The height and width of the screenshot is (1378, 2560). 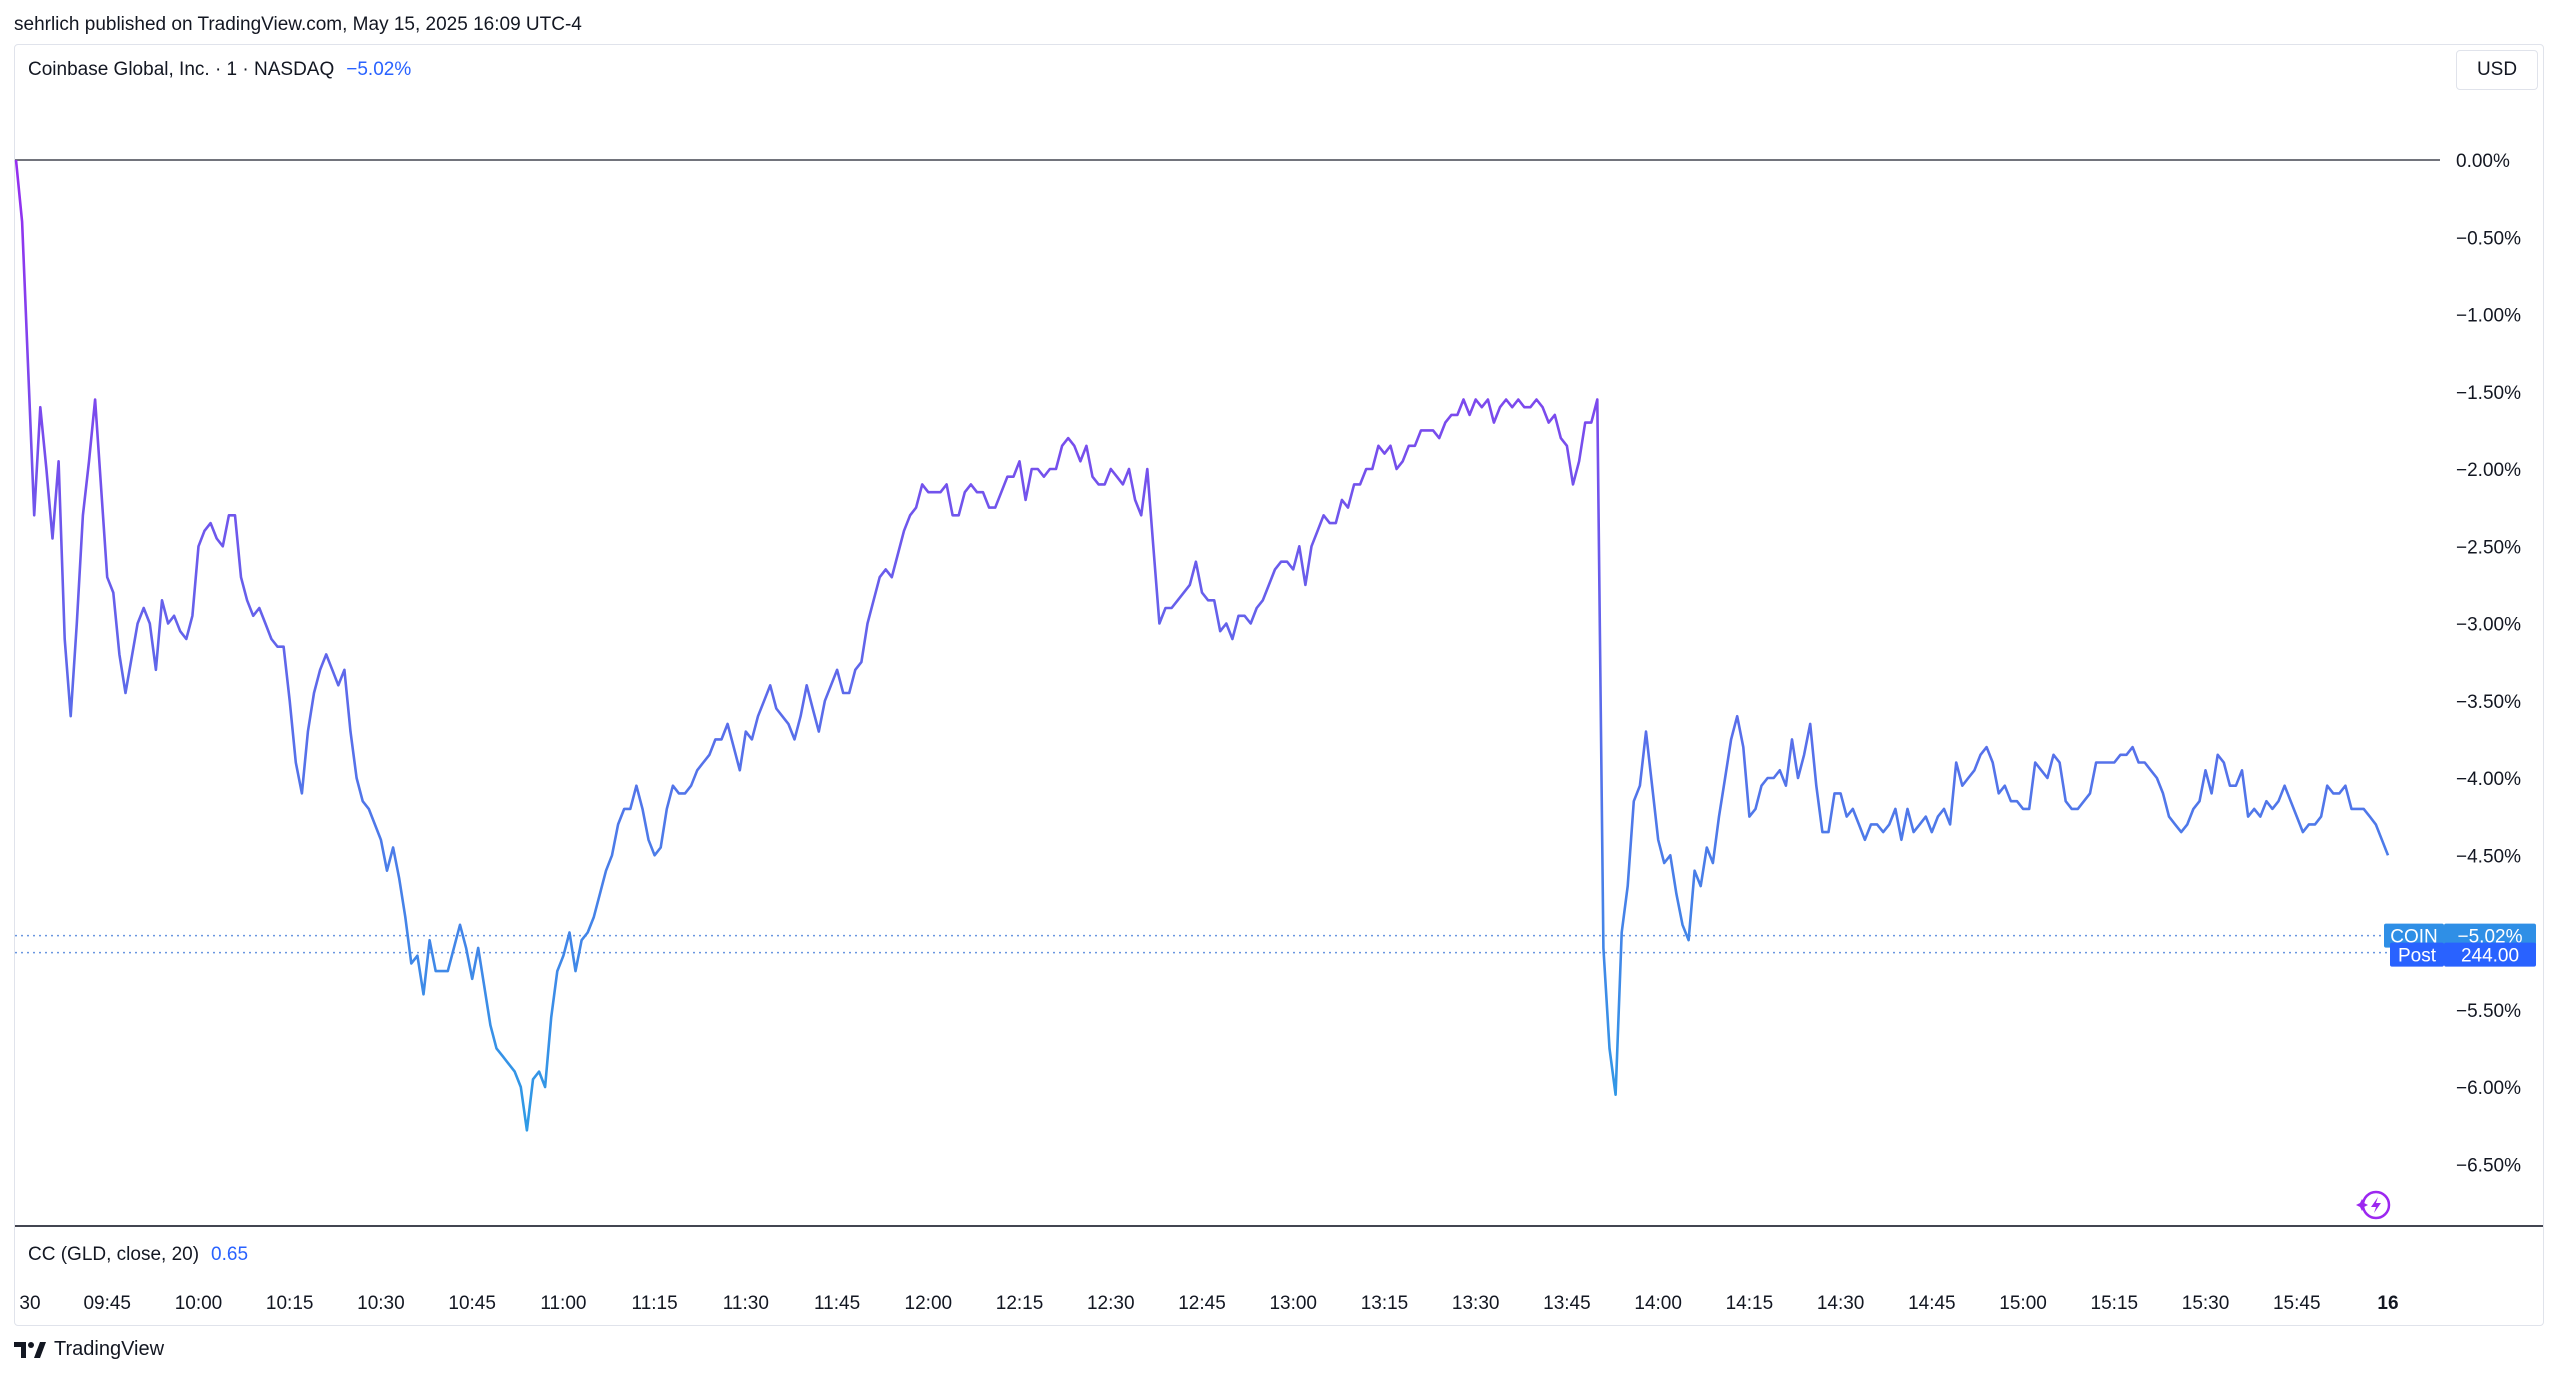 I want to click on indicator-legend: CC (GLD, close, 20) 0.65, so click(x=138, y=1255).